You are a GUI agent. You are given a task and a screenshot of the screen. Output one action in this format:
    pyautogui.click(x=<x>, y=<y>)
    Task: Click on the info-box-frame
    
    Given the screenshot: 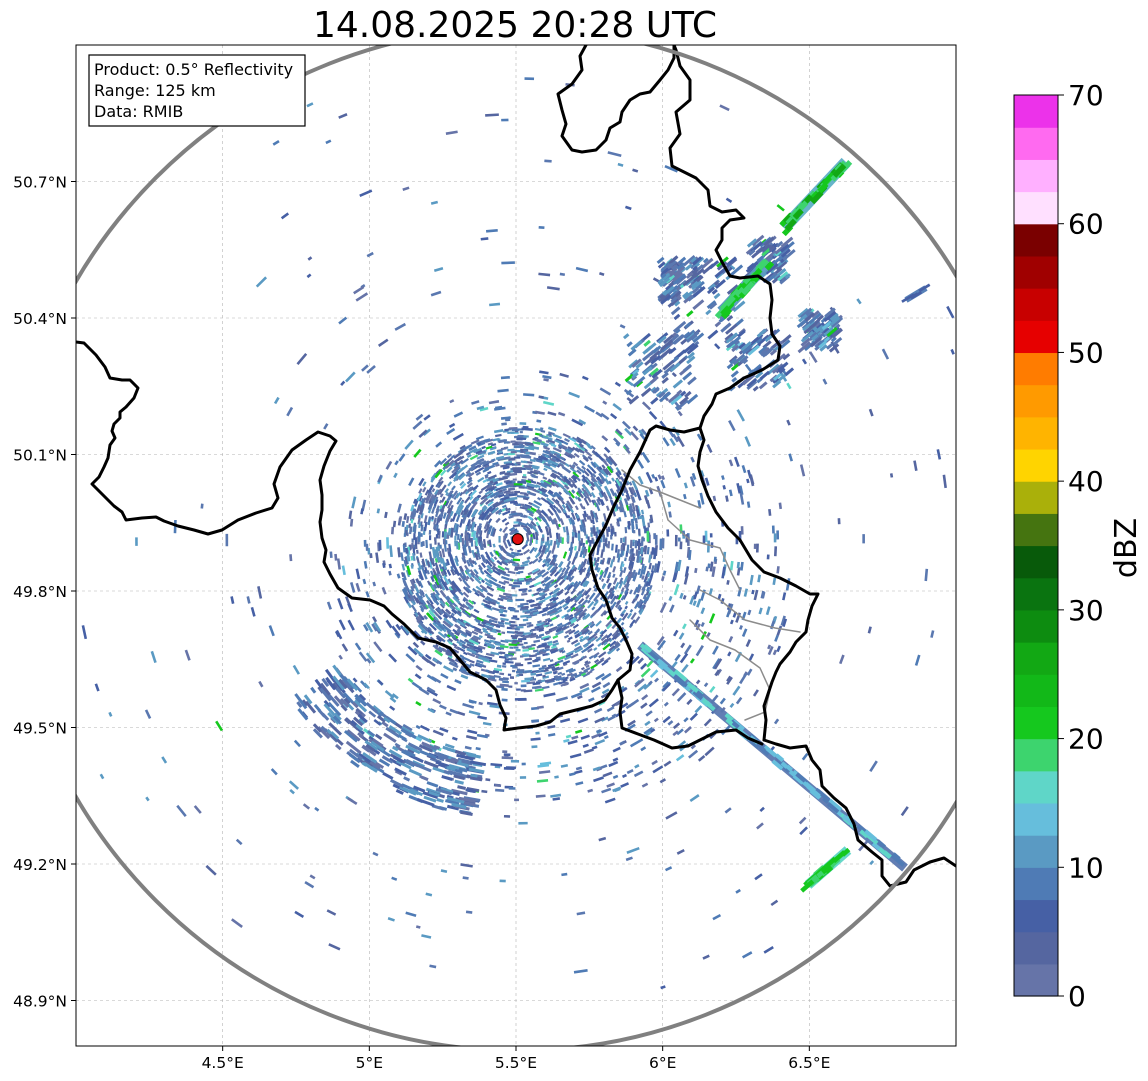 What is the action you would take?
    pyautogui.click(x=197, y=90)
    